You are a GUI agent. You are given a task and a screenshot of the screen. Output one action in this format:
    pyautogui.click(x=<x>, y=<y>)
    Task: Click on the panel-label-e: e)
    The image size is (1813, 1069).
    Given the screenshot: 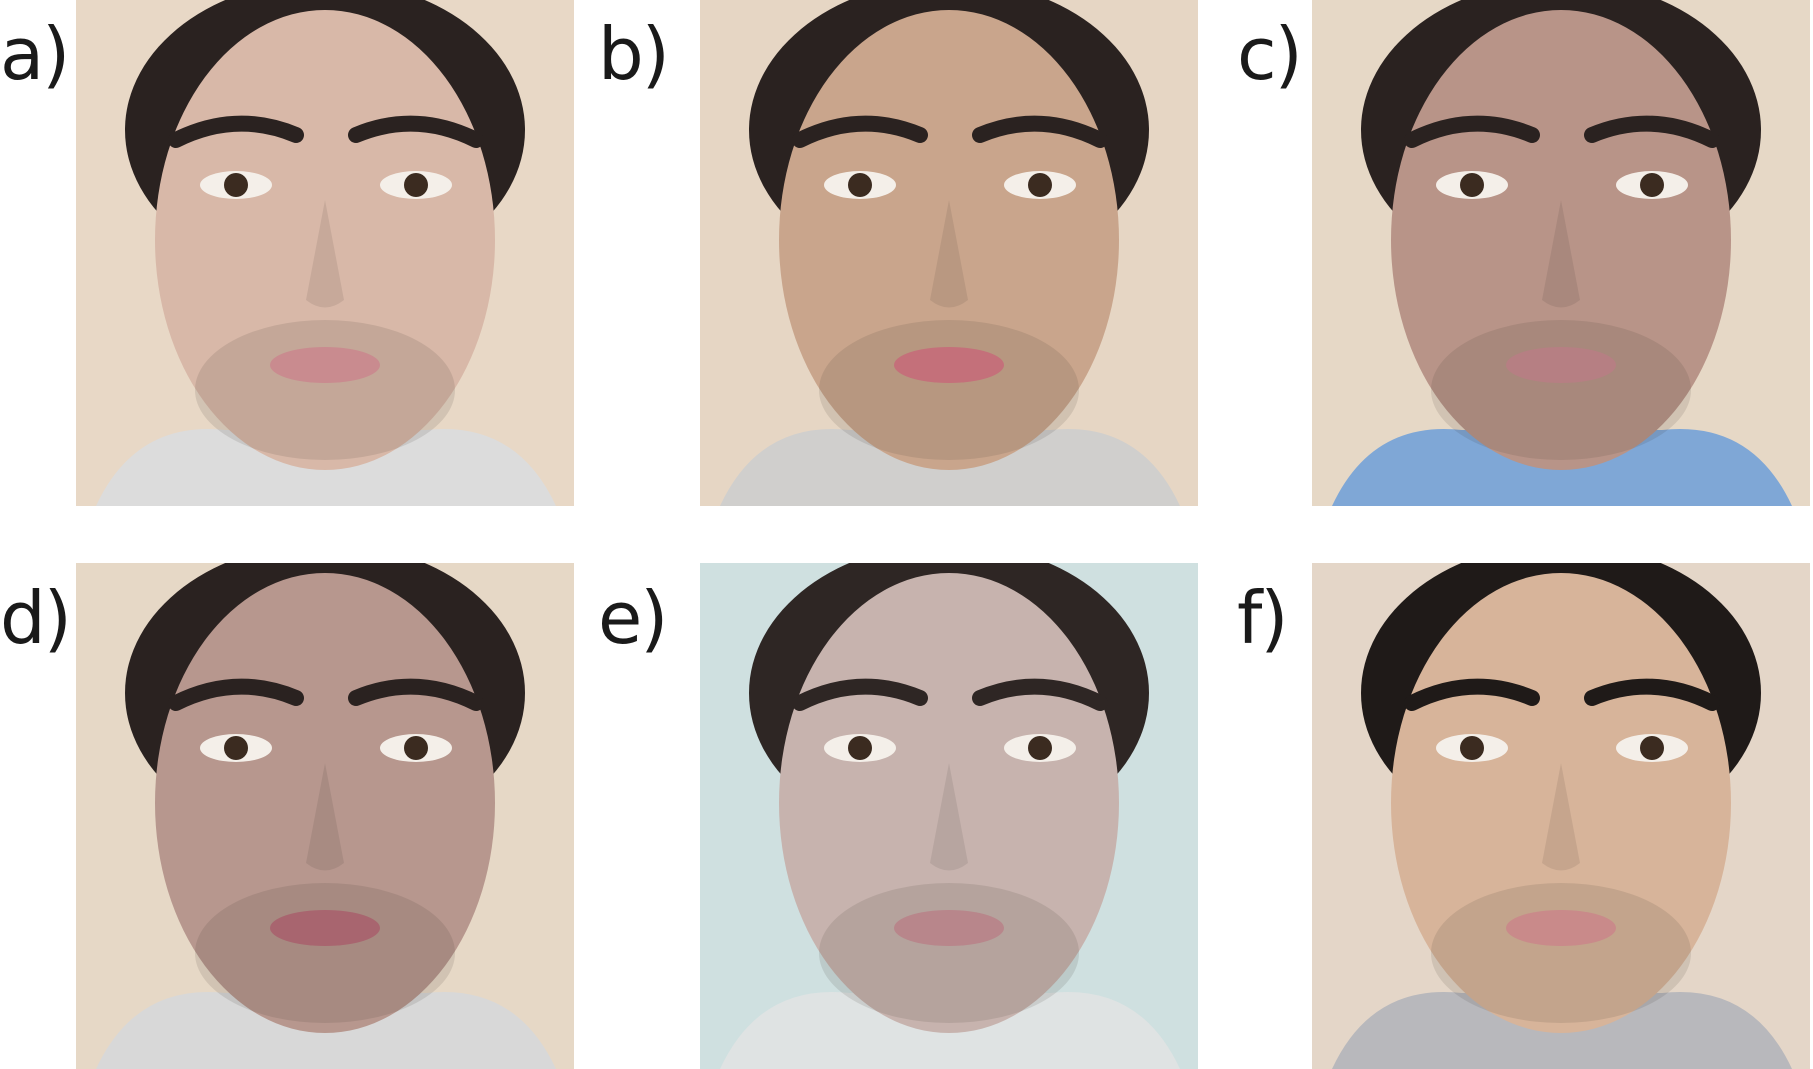 What is the action you would take?
    pyautogui.click(x=633, y=618)
    